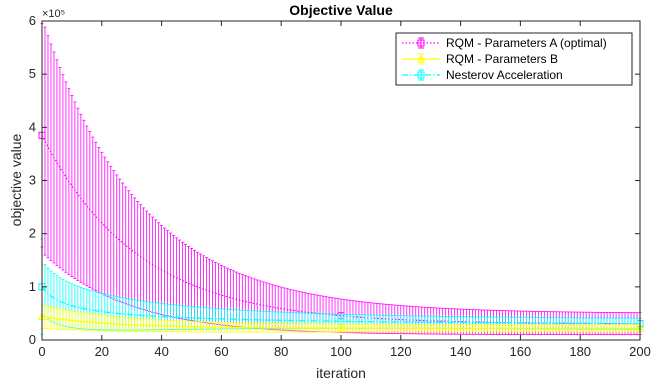 This screenshot has width=652, height=386. Describe the element at coordinates (32, 73) in the screenshot. I see `y-tick-label: 5` at that location.